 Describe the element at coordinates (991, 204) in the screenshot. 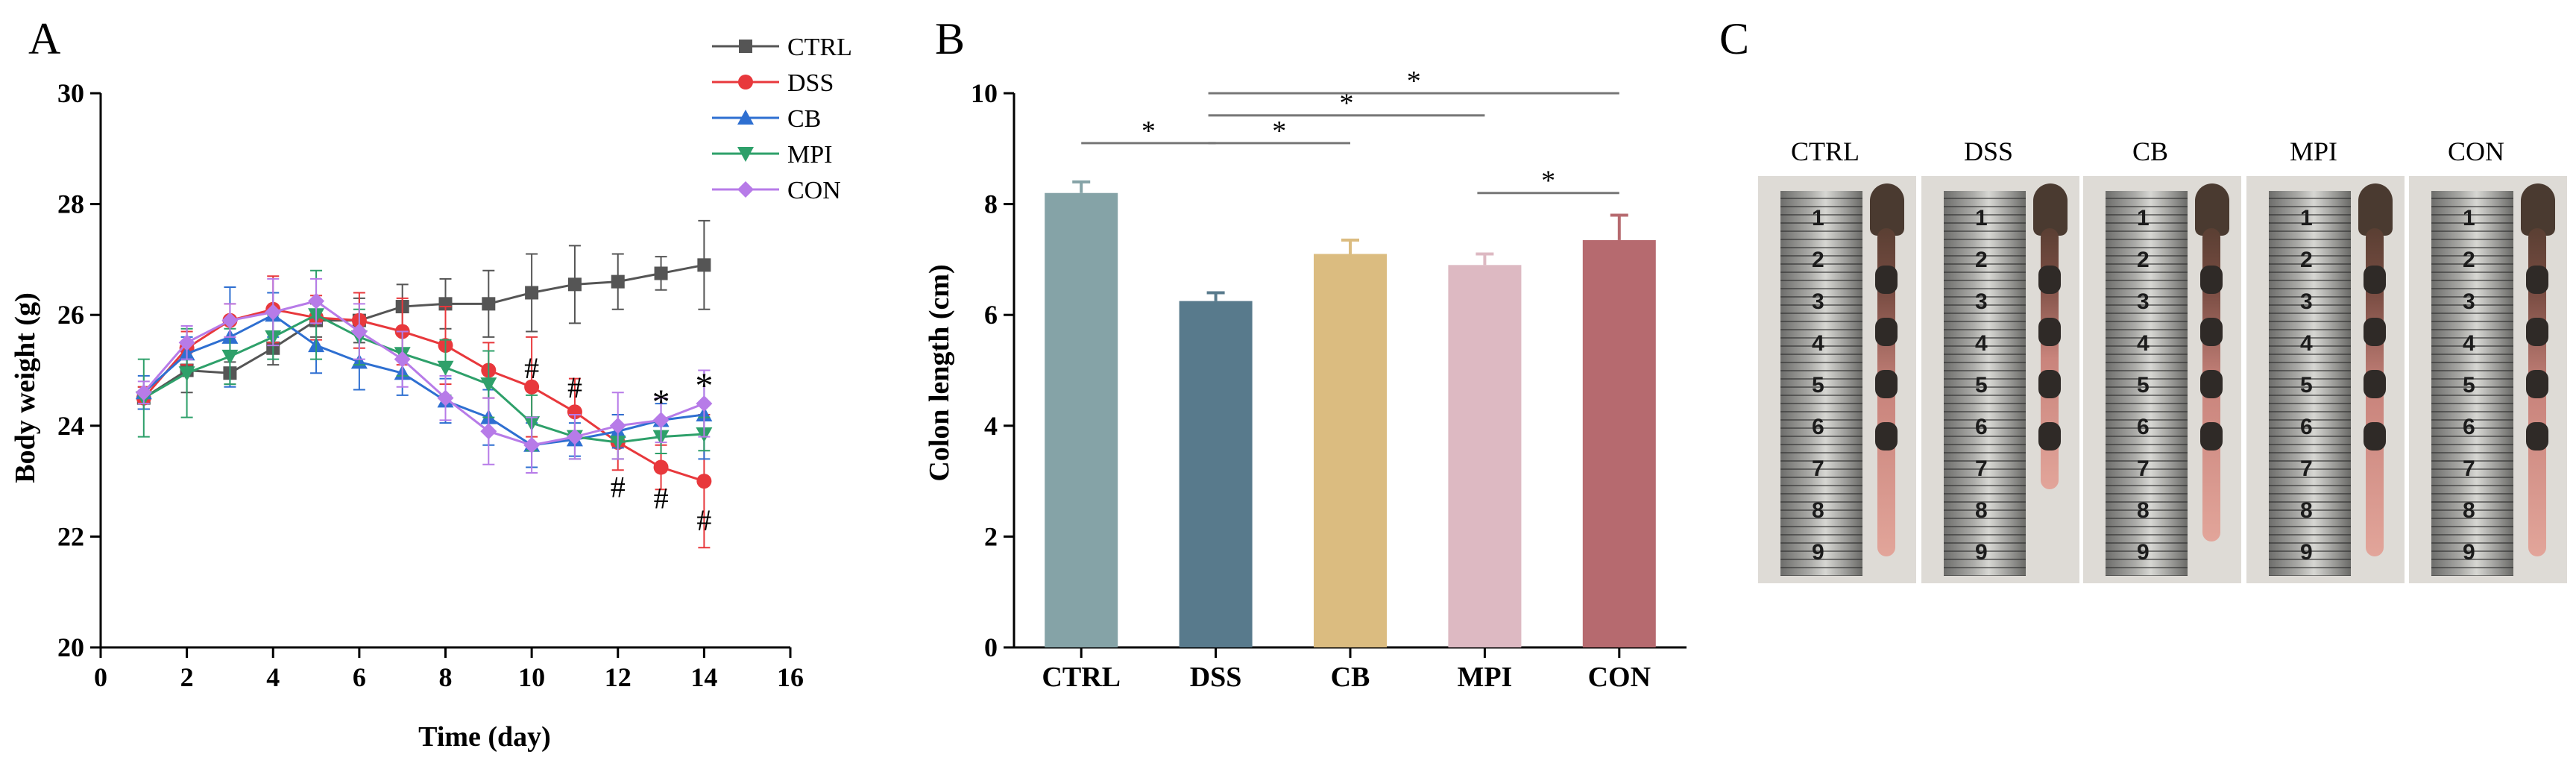

I see `y-tick-label: 8` at that location.